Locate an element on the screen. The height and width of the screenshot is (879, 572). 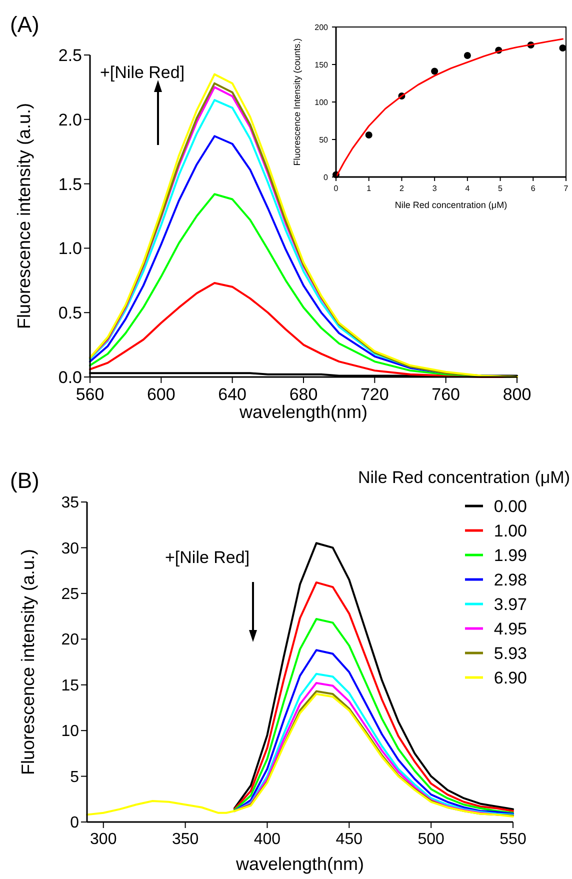
x-tick-label: 720 is located at coordinates (374, 394).